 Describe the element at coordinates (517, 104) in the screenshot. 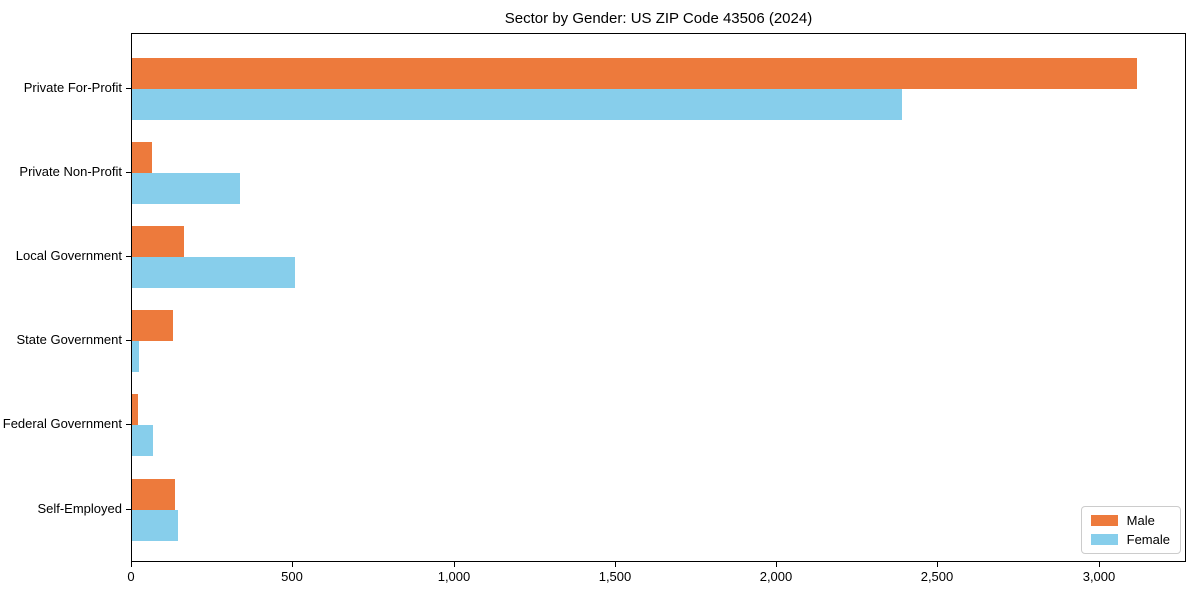

I see `bar-female-private-for-profit` at that location.